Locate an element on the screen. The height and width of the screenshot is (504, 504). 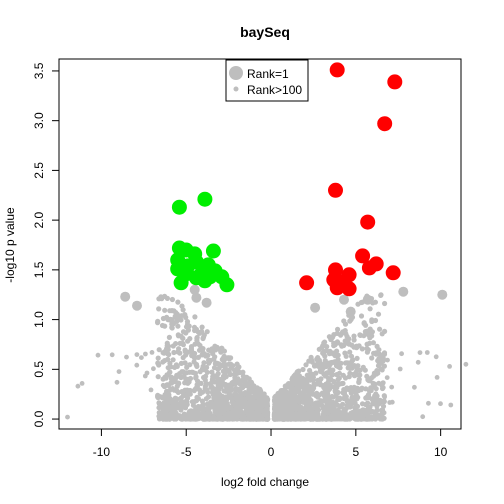
x-axis: -10 -5 0 5 10 is located at coordinates (270, 443).